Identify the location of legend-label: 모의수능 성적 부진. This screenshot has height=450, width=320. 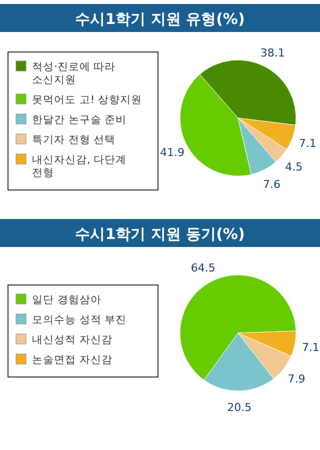
(79, 320).